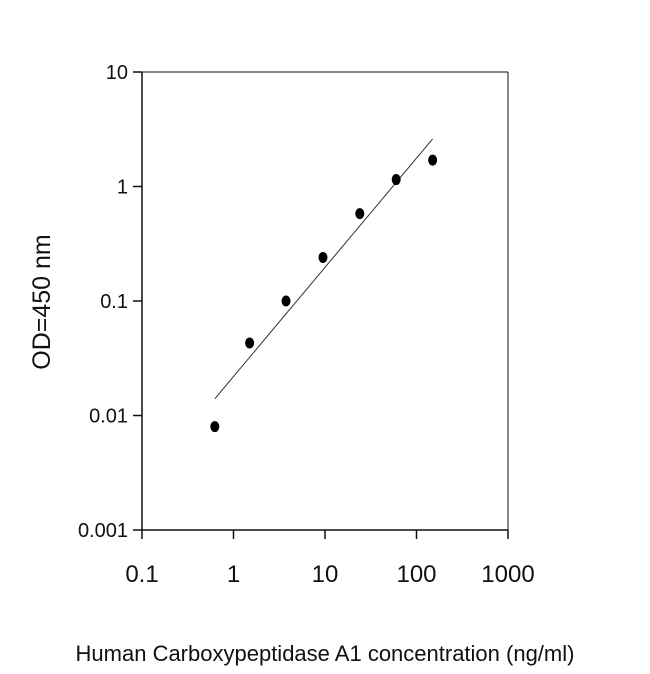 This screenshot has width=650, height=674. What do you see at coordinates (330, 559) in the screenshot?
I see `x-axis-ticks: 0.1 1 10 100 1000` at bounding box center [330, 559].